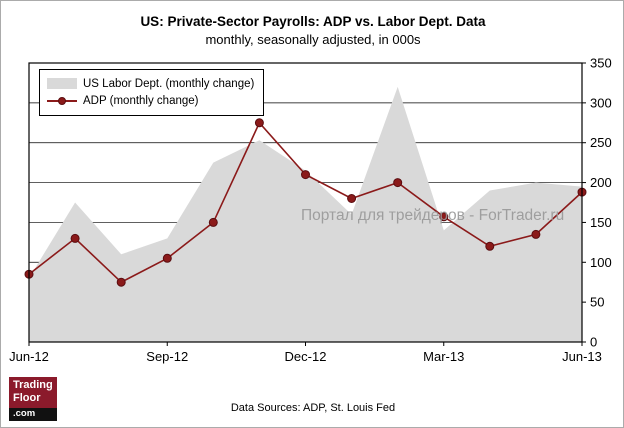  I want to click on logo-line1: Trading, so click(33, 385).